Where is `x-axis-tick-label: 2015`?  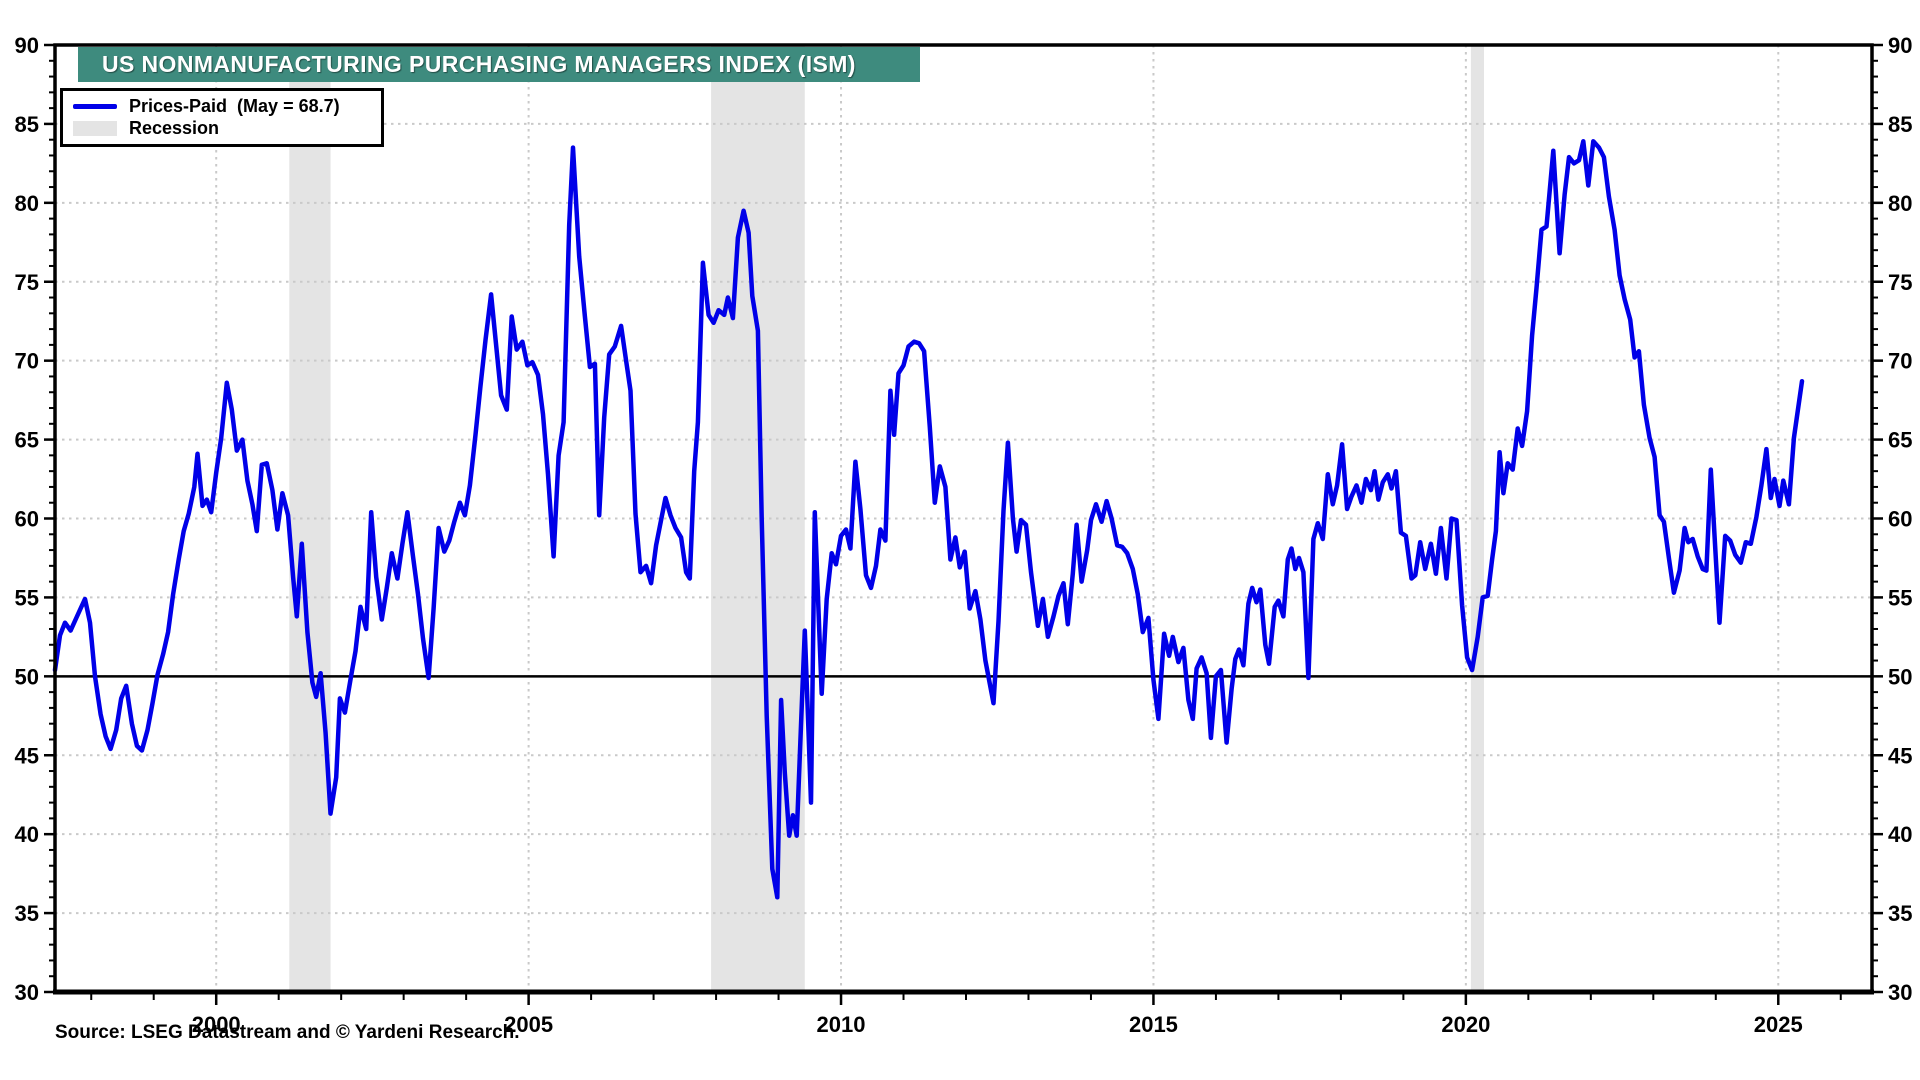
x-axis-tick-label: 2015 is located at coordinates (1153, 1024).